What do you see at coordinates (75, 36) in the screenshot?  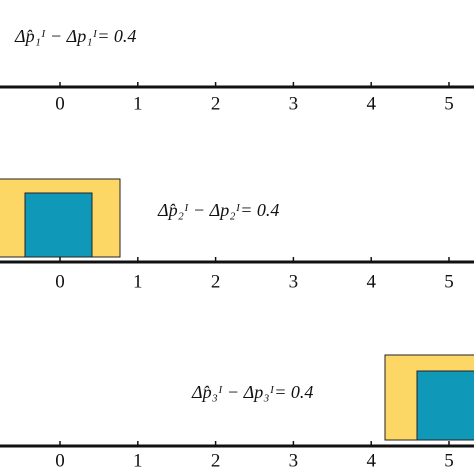 I see `equation: Δp̂₁ᴵ − Δp₁ᴵ= 0.4` at bounding box center [75, 36].